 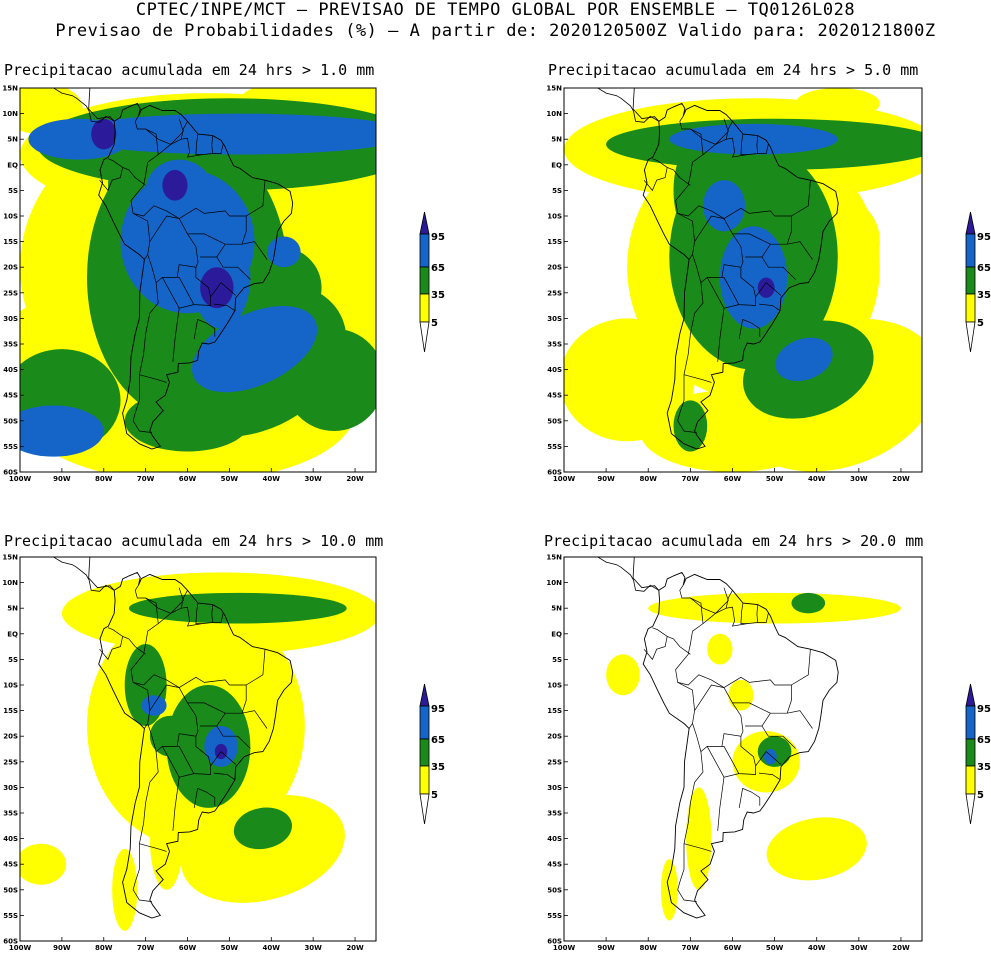 I want to click on lon-tick-label: 100W, so click(x=564, y=479).